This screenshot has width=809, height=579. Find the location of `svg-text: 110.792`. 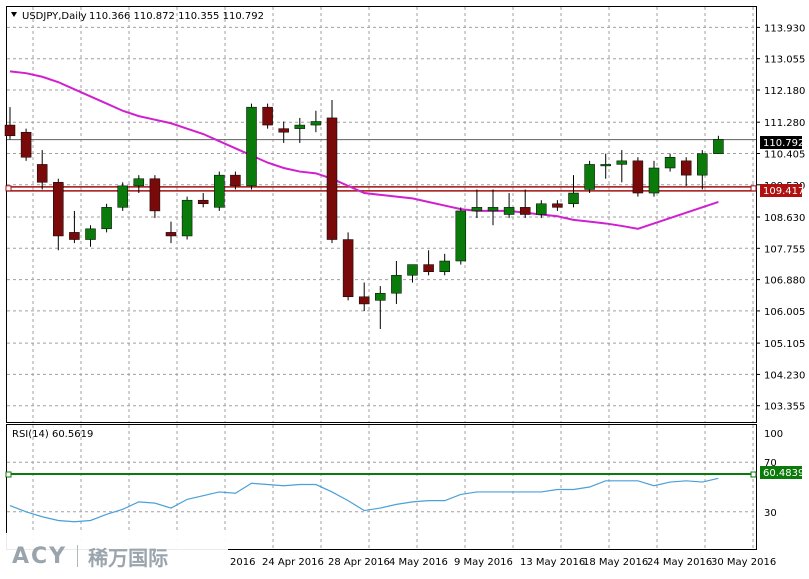

svg-text: 110.792 is located at coordinates (783, 143).